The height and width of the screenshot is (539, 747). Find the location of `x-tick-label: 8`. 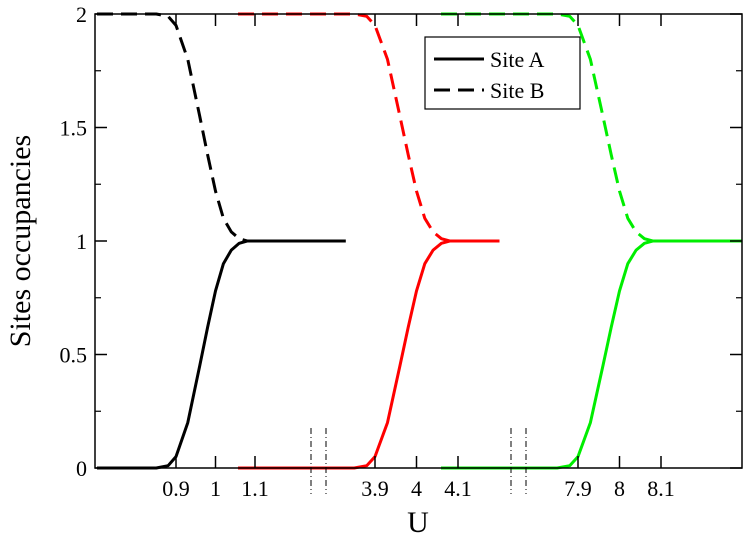

x-tick-label: 8 is located at coordinates (619, 488).